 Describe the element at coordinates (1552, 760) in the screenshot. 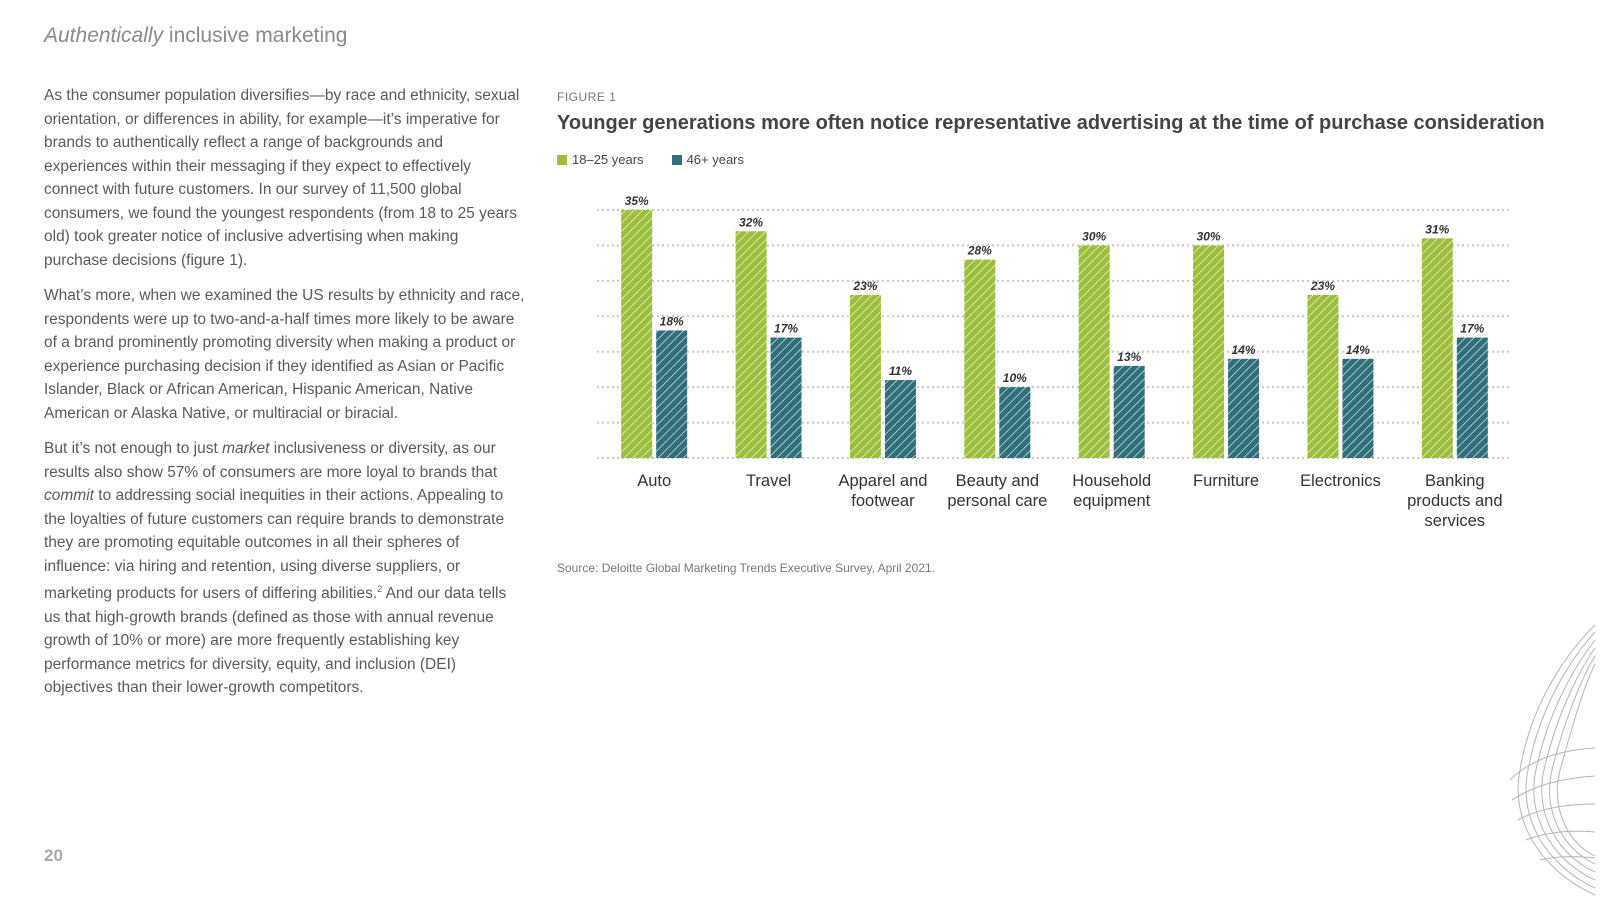

I see `wireframe-sphere-decoration` at that location.